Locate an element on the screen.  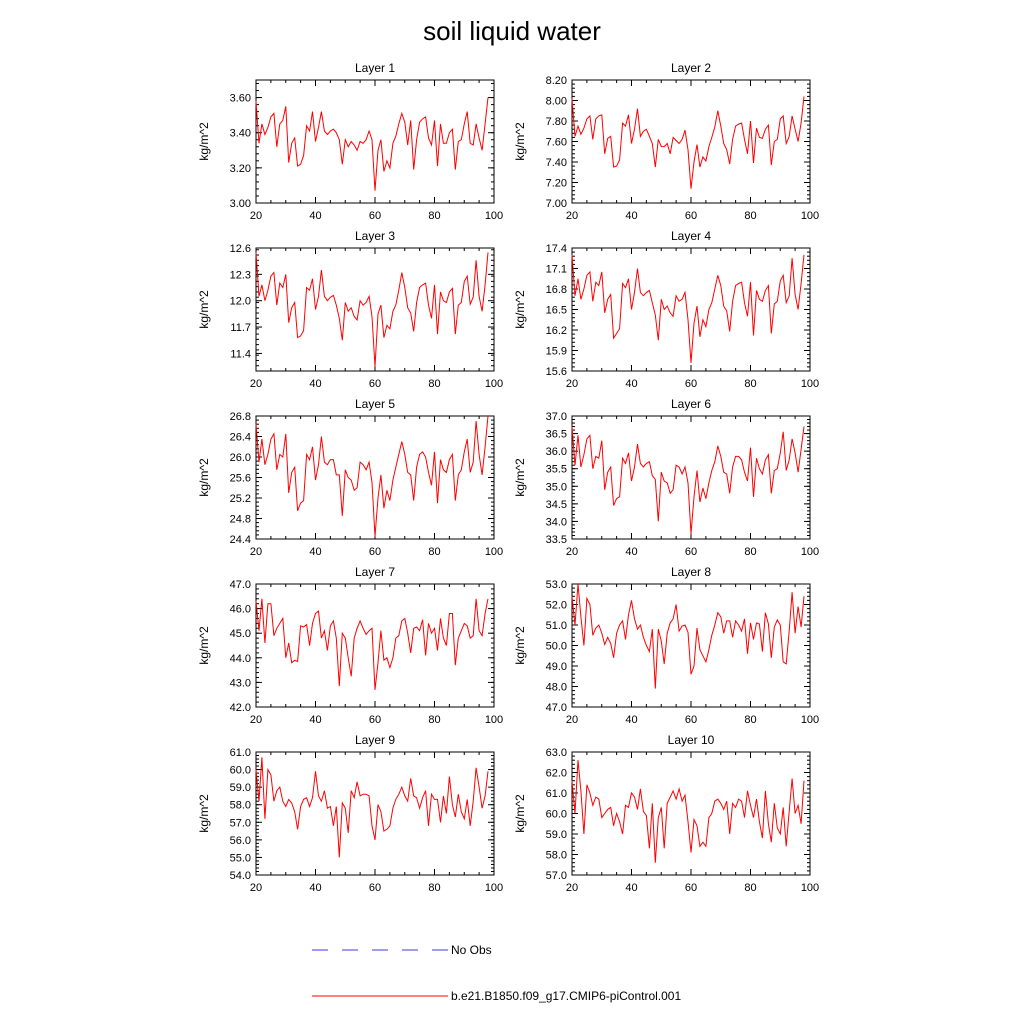
panel-1-xtick-label: 40 is located at coordinates (315, 216).